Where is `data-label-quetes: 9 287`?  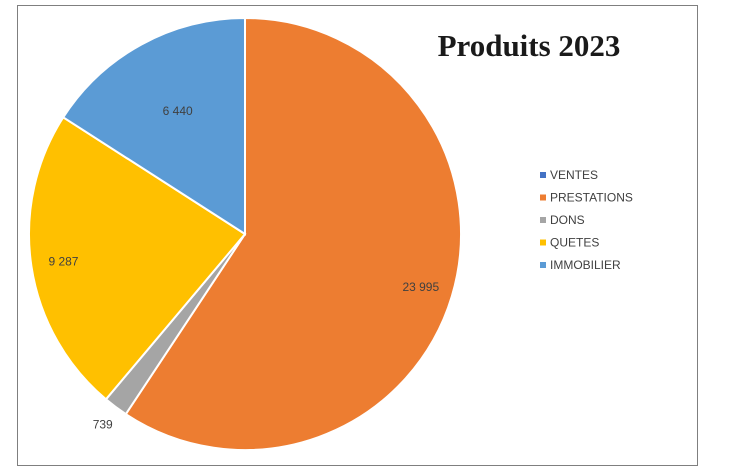 data-label-quetes: 9 287 is located at coordinates (63, 262).